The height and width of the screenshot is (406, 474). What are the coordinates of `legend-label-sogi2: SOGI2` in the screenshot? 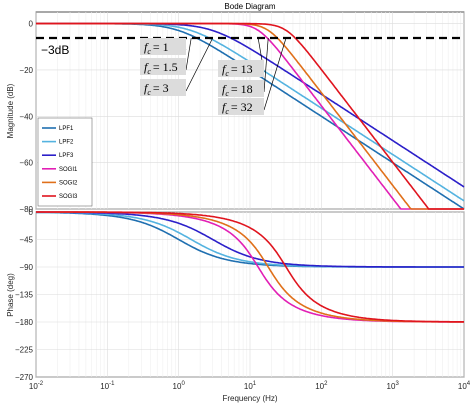 It's located at (68, 183).